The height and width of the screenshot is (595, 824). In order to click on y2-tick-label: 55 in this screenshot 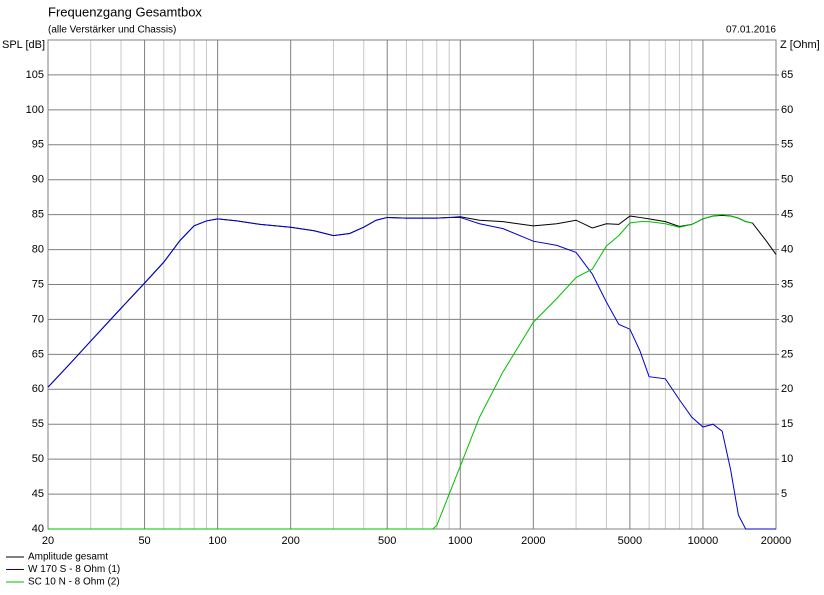, I will do `click(787, 145)`.